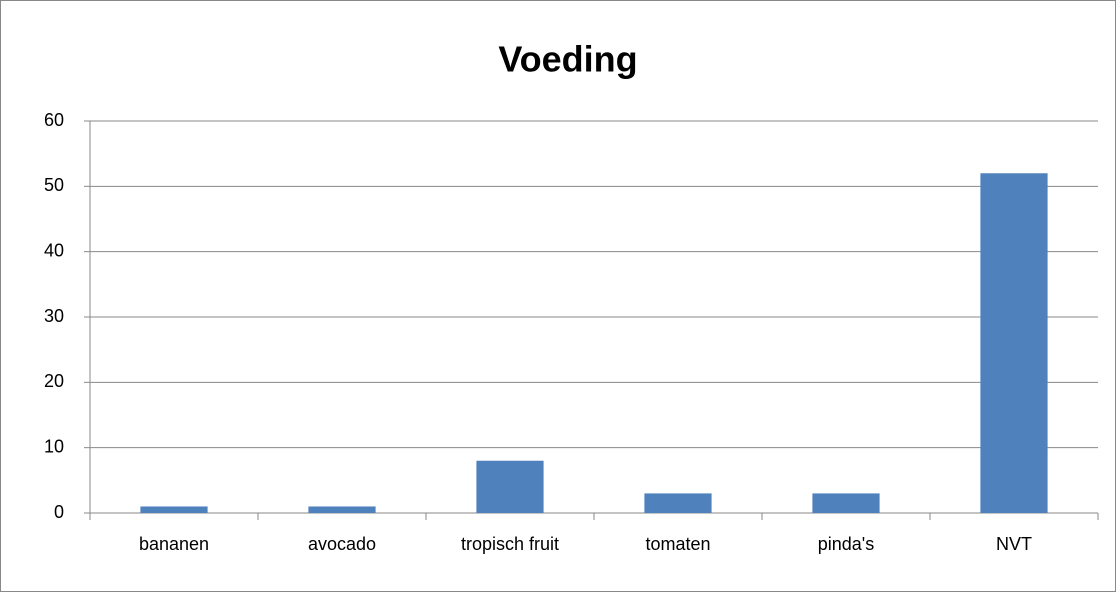  What do you see at coordinates (54, 316) in the screenshot?
I see `y-tick-label: 30` at bounding box center [54, 316].